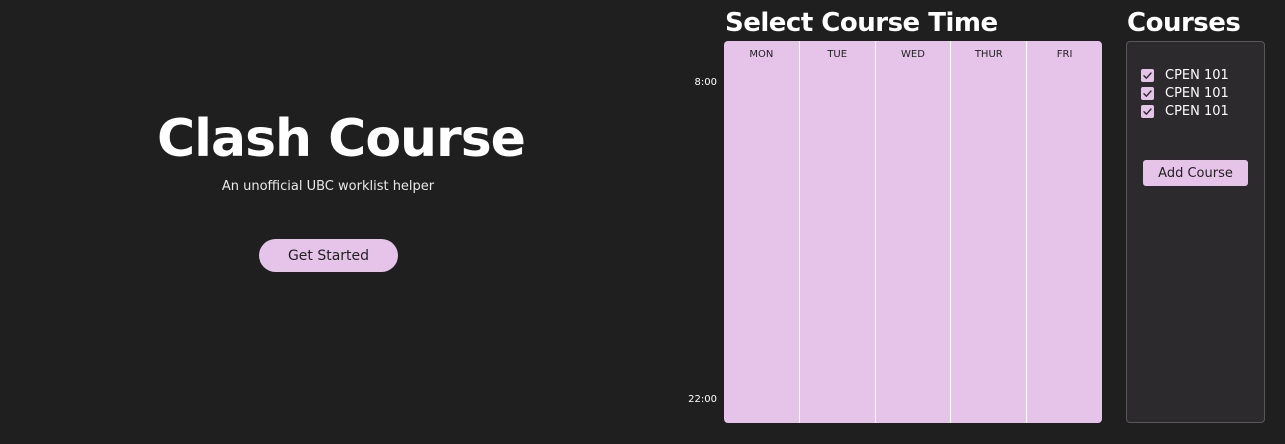  I want to click on time-label-end: 22:00, so click(702, 399).